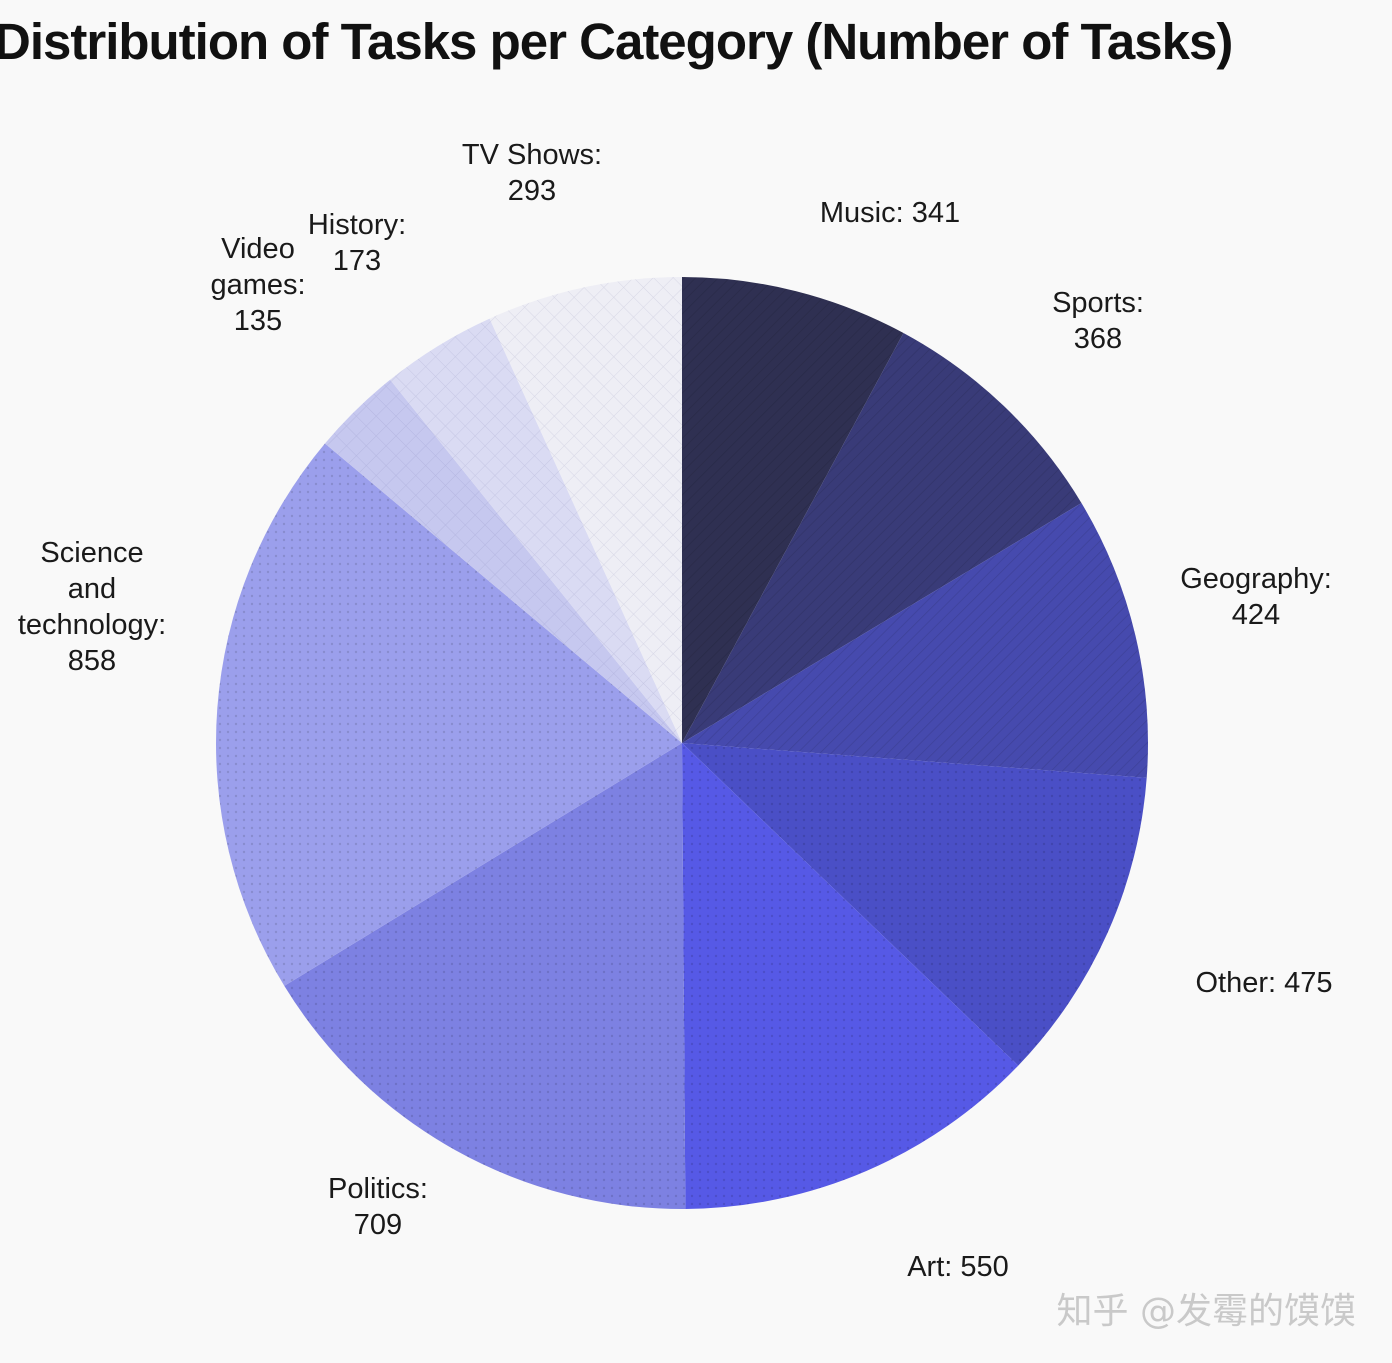 The height and width of the screenshot is (1363, 1392). What do you see at coordinates (532, 173) in the screenshot?
I see `label-tv-shows: TV Shows: 293` at bounding box center [532, 173].